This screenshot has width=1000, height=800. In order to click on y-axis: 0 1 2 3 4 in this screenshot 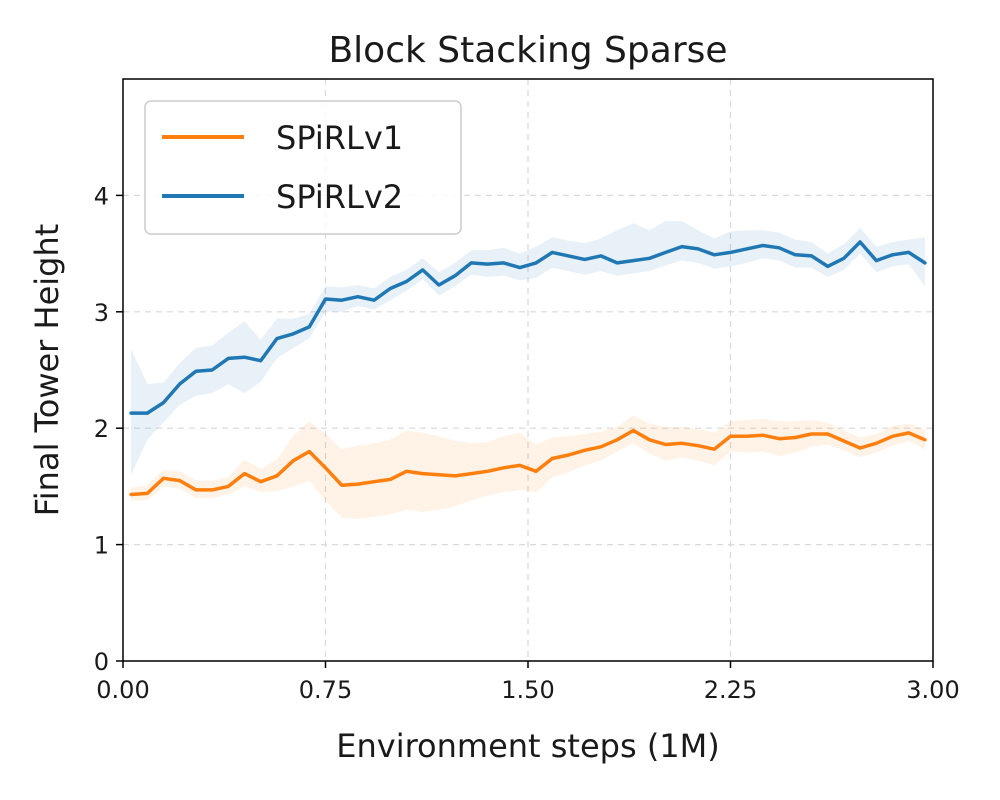, I will do `click(108, 429)`.